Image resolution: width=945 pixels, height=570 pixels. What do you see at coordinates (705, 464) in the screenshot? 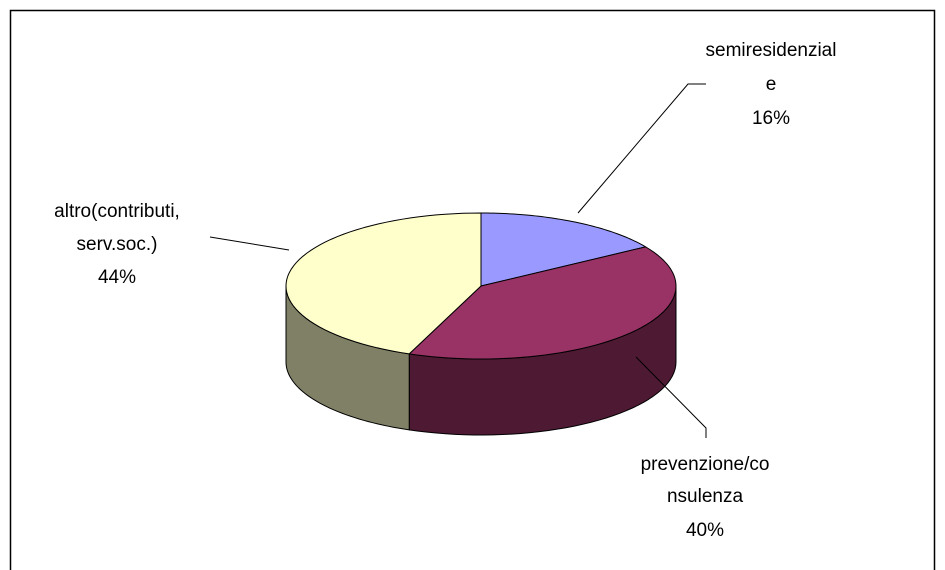
I see `slice-label: prevenzione/co` at bounding box center [705, 464].